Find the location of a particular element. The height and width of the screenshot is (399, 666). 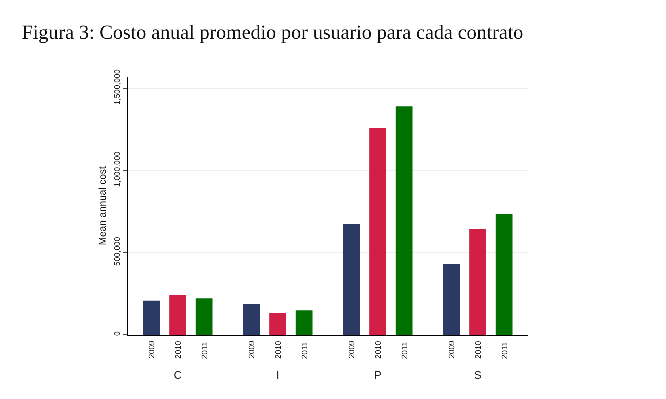

x-tick-label: S is located at coordinates (478, 376).